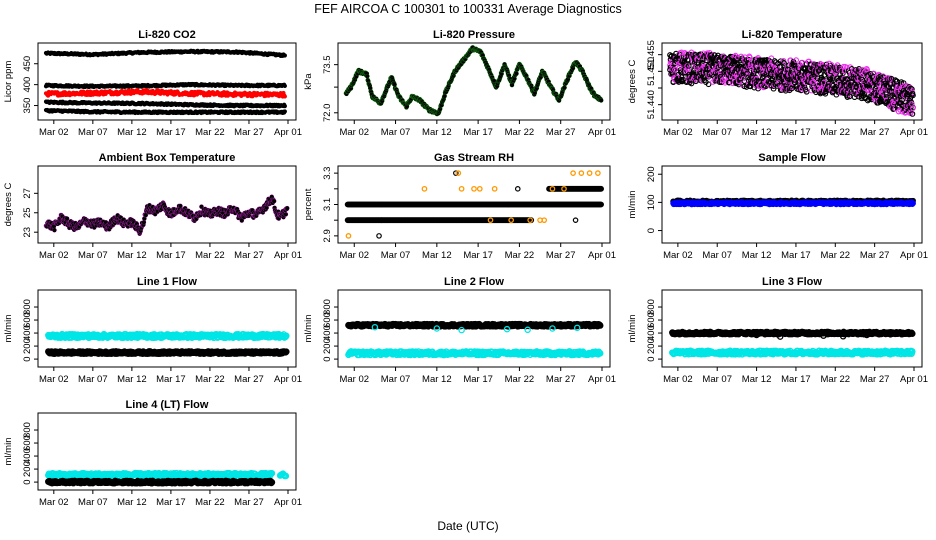 The image size is (936, 540). What do you see at coordinates (27, 193) in the screenshot?
I see `panel-ambient-box-temperature-ytick-label: 27` at bounding box center [27, 193].